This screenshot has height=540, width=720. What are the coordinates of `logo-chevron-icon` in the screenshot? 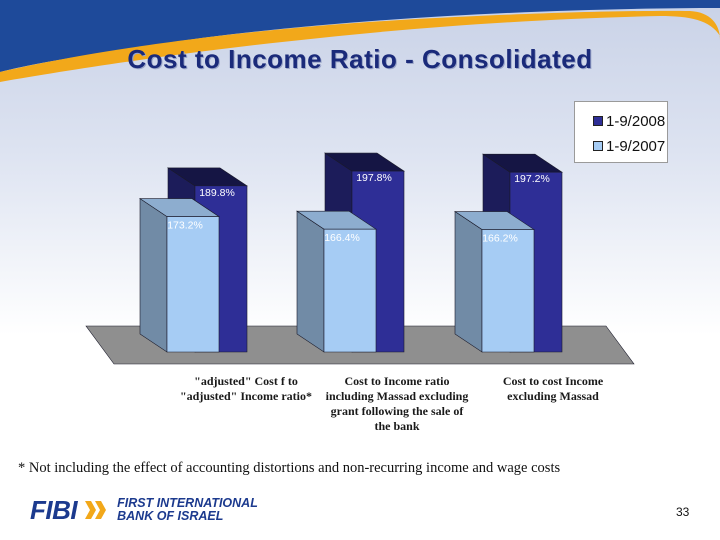 It's located at (96, 510).